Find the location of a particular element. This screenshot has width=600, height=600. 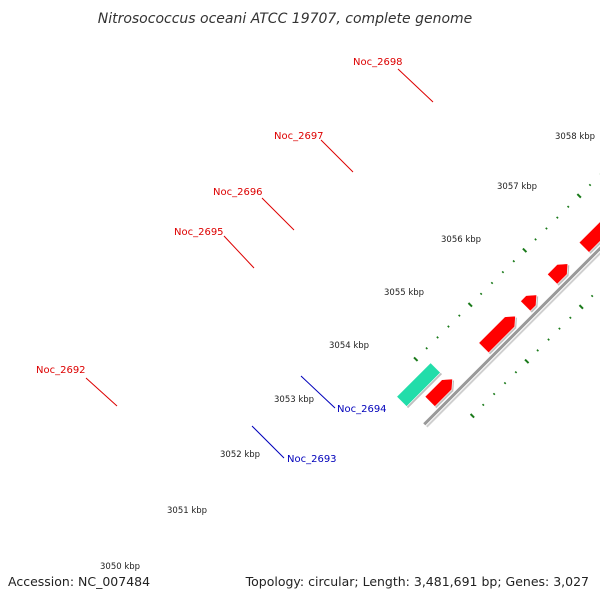

tick-marks is located at coordinates (506, 296).